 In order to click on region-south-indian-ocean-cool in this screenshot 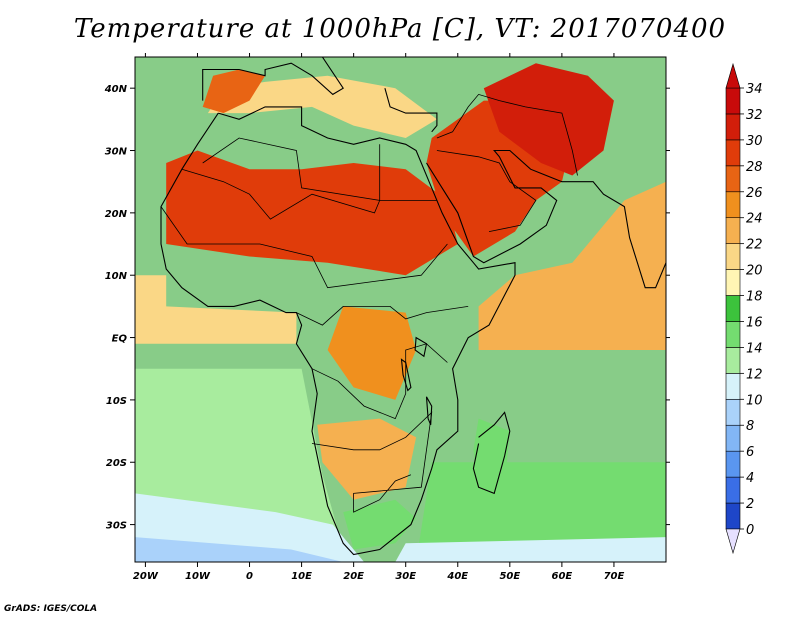, I will do `click(530, 549)`.